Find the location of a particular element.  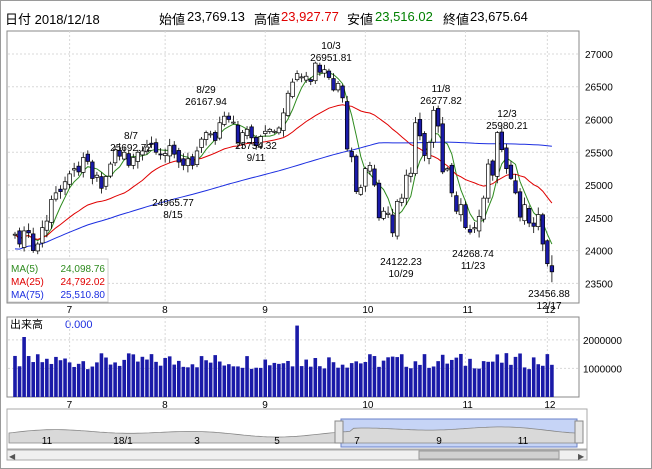

annotation-date: 10/29 is located at coordinates (400, 274).